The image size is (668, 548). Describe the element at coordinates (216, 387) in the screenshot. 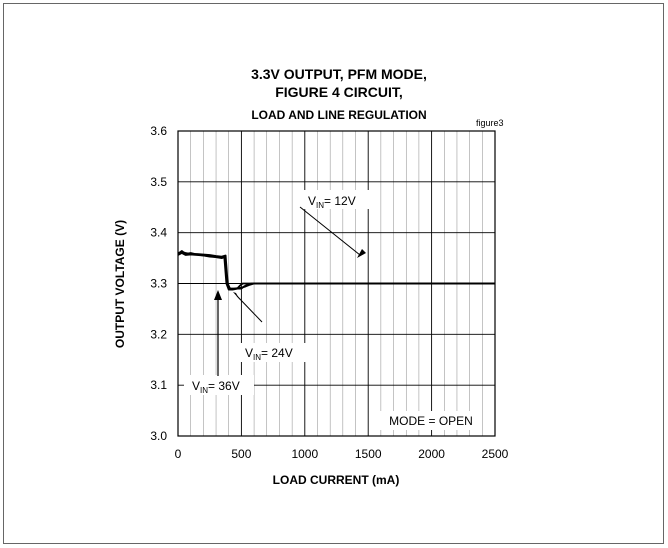

I see `annotation-label: VIN= 36V` at that location.